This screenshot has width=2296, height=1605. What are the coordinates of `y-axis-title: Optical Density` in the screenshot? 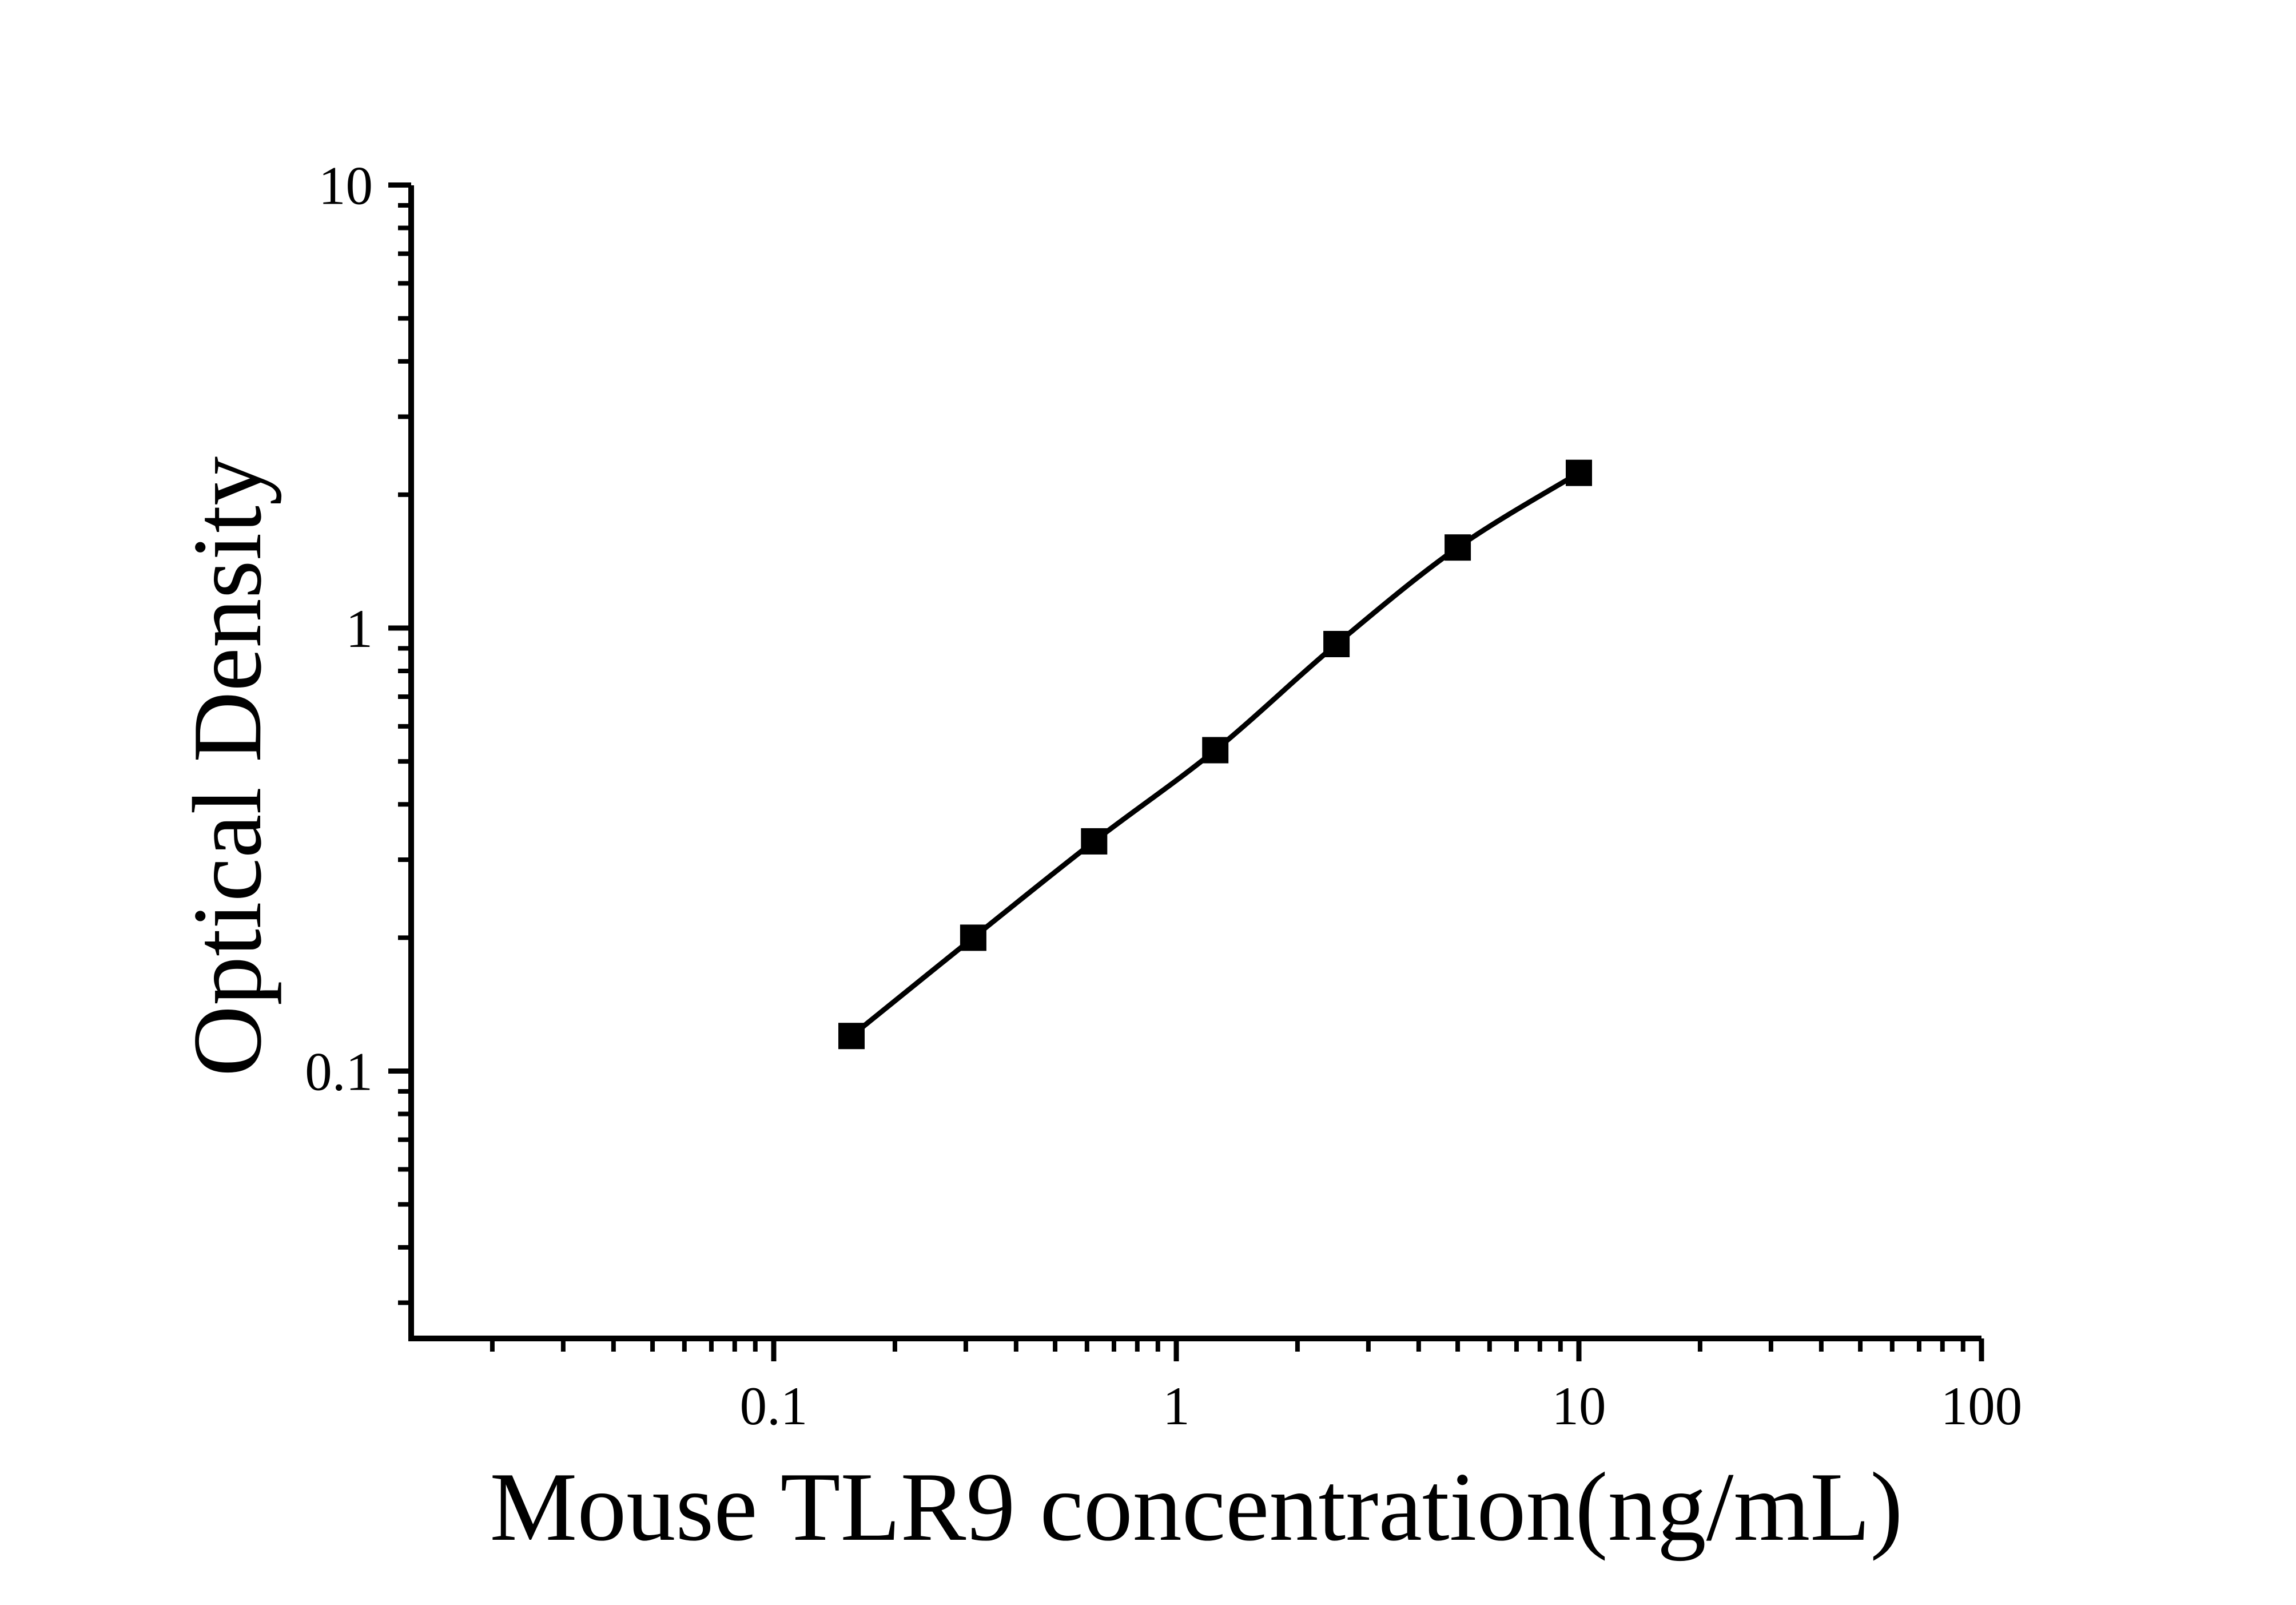 It's located at (227, 766).